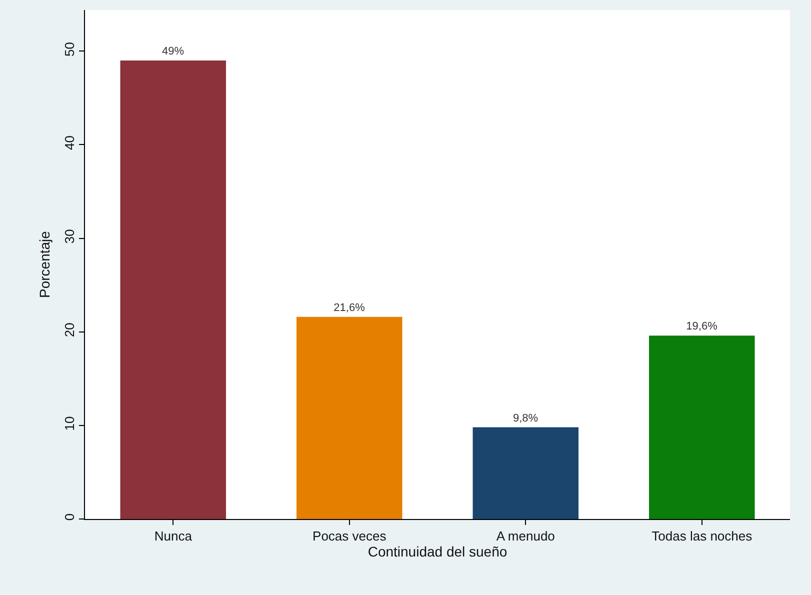 This screenshot has height=595, width=811. Describe the element at coordinates (173, 536) in the screenshot. I see `x-tick-label: Nunca` at that location.